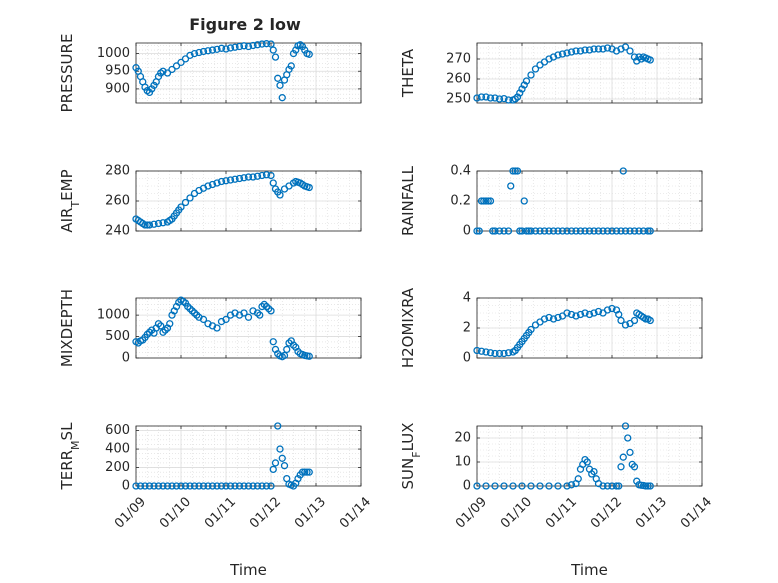 This screenshot has height=583, width=778. I want to click on x-axis-label: Time, so click(589, 570).